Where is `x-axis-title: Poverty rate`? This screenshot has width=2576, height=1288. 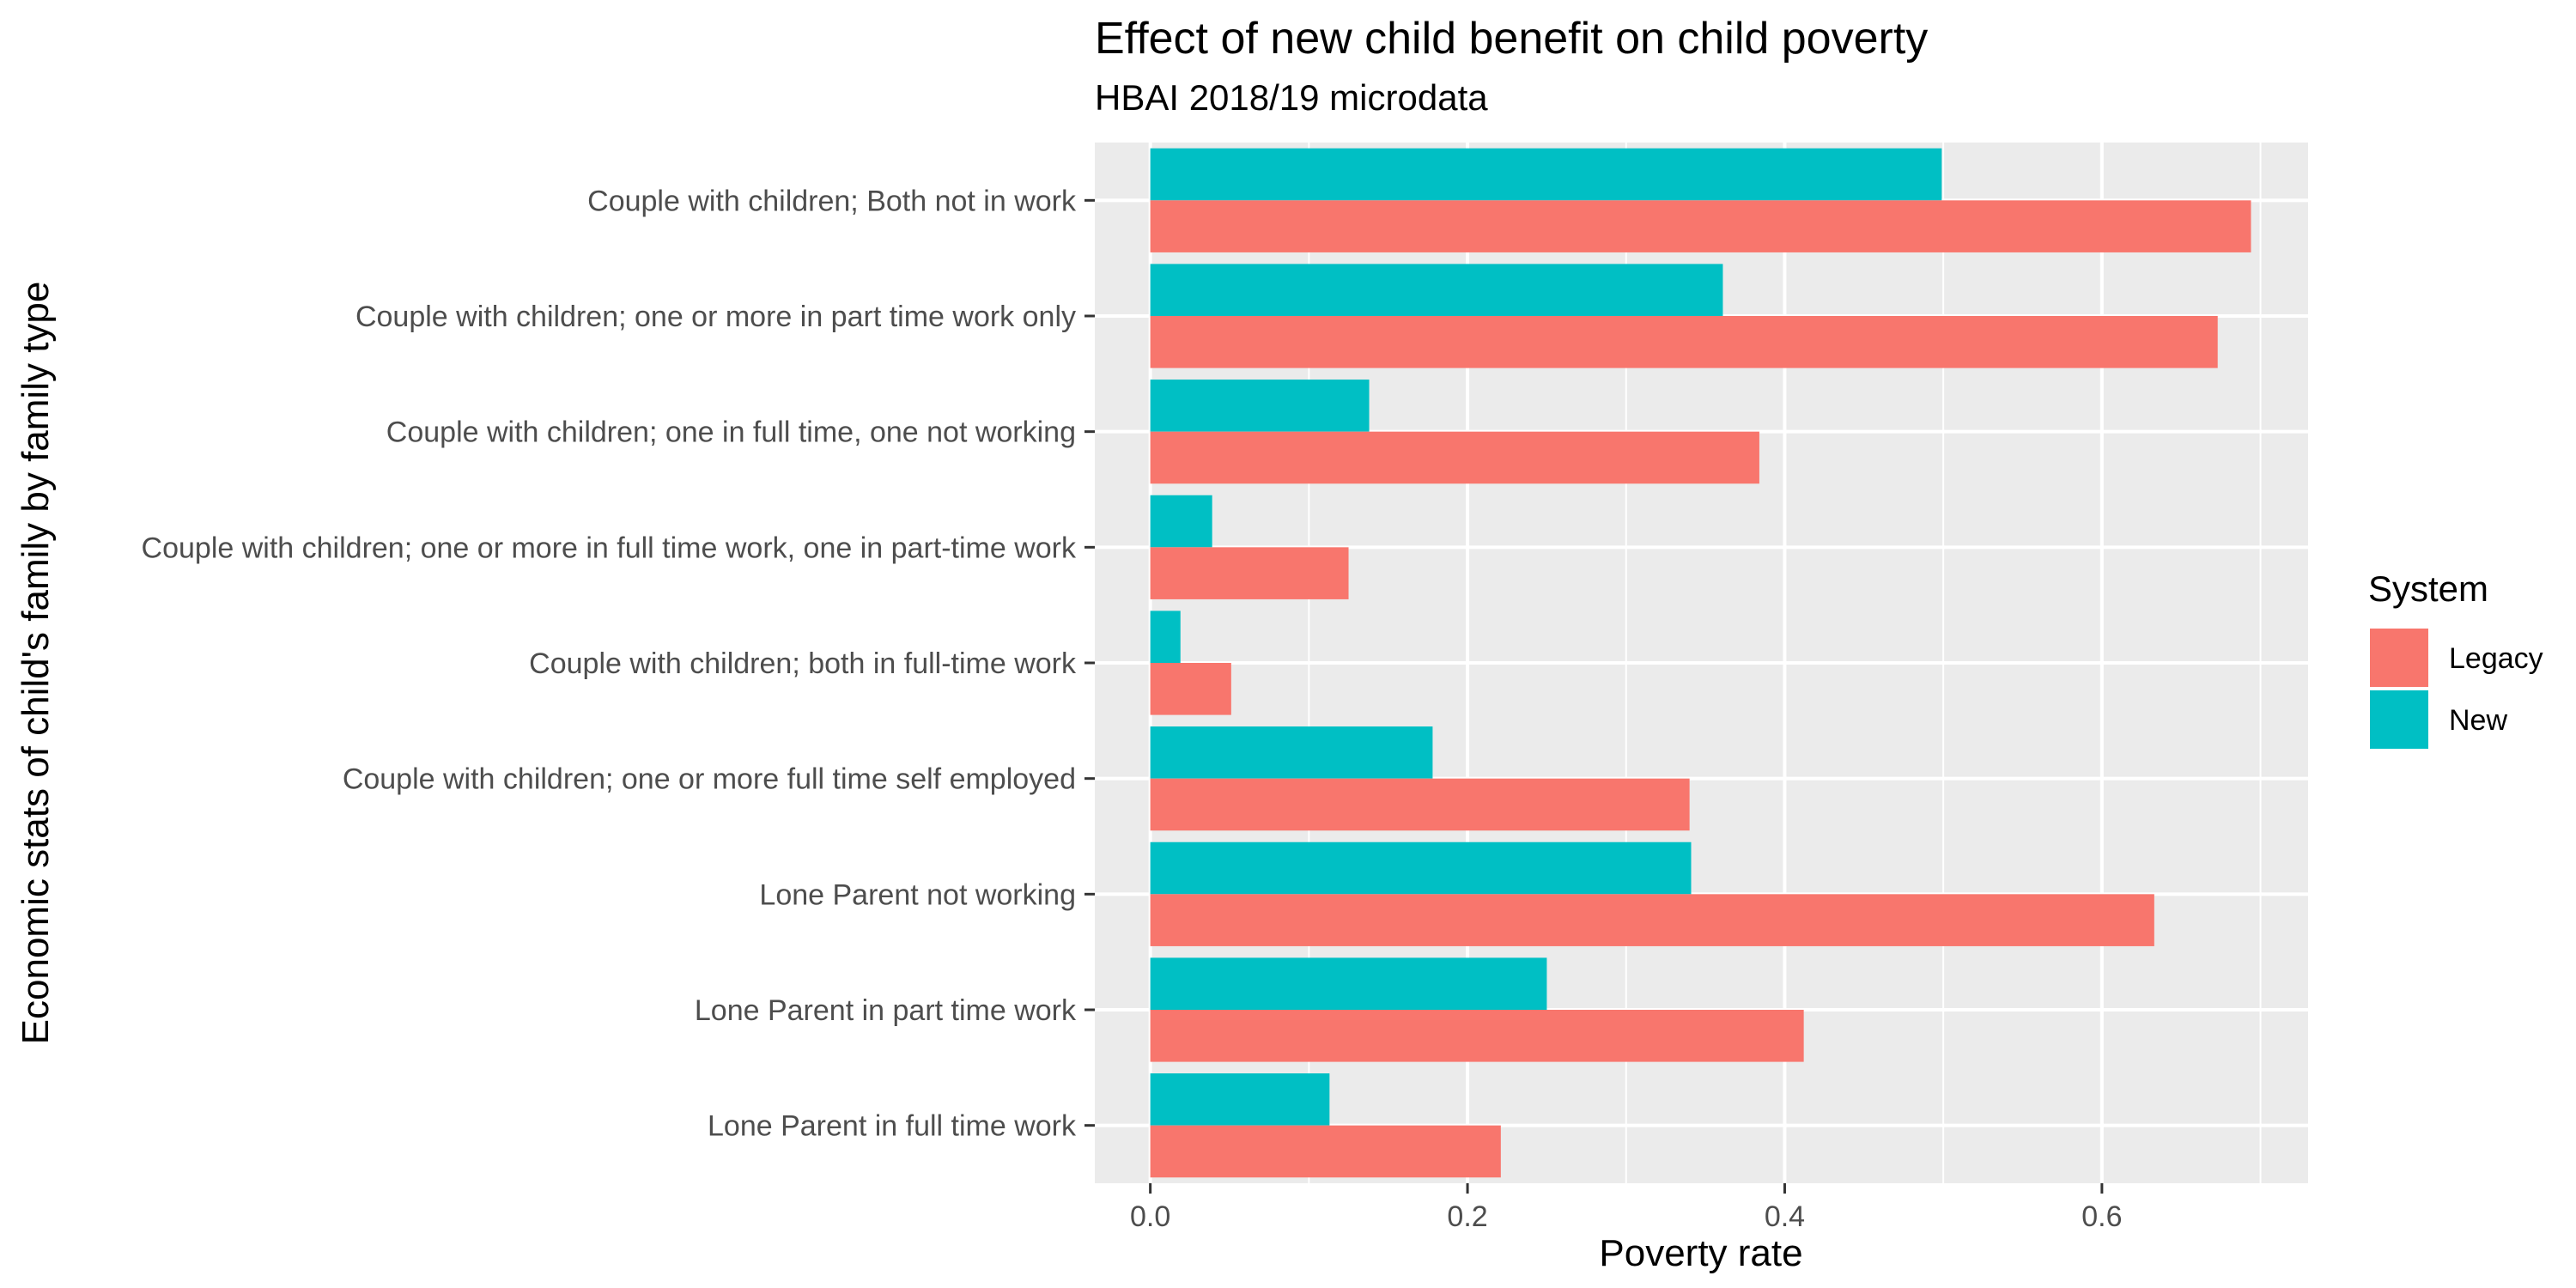 x-axis-title: Poverty rate is located at coordinates (1700, 1253).